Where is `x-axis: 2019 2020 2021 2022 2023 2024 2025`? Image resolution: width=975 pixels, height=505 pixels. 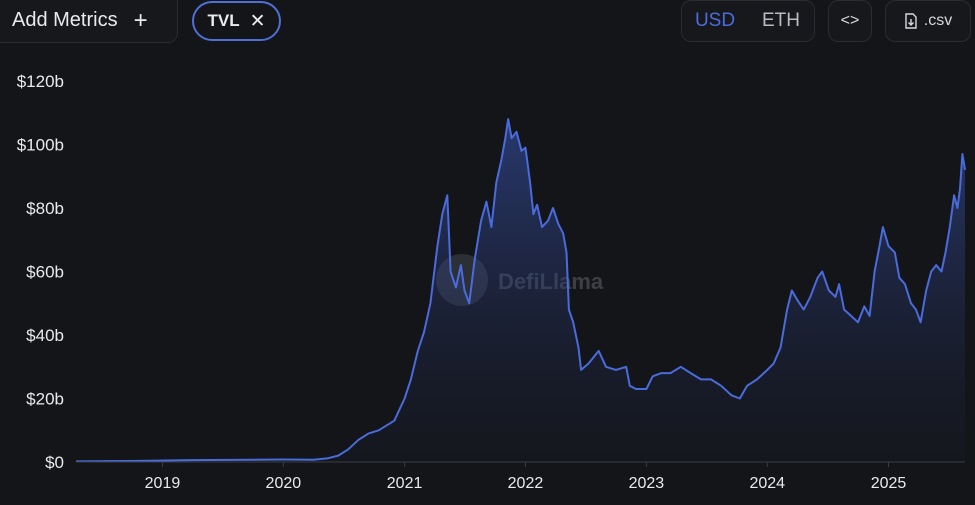
x-axis: 2019 2020 2021 2022 2023 2024 2025 is located at coordinates (526, 477).